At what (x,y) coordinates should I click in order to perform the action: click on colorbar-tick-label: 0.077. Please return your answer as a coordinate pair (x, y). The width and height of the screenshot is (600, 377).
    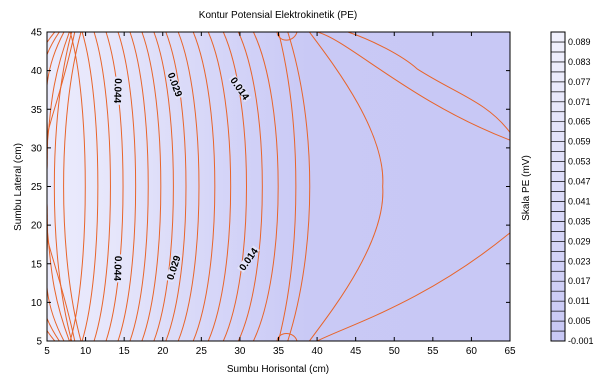
    Looking at the image, I should click on (579, 82).